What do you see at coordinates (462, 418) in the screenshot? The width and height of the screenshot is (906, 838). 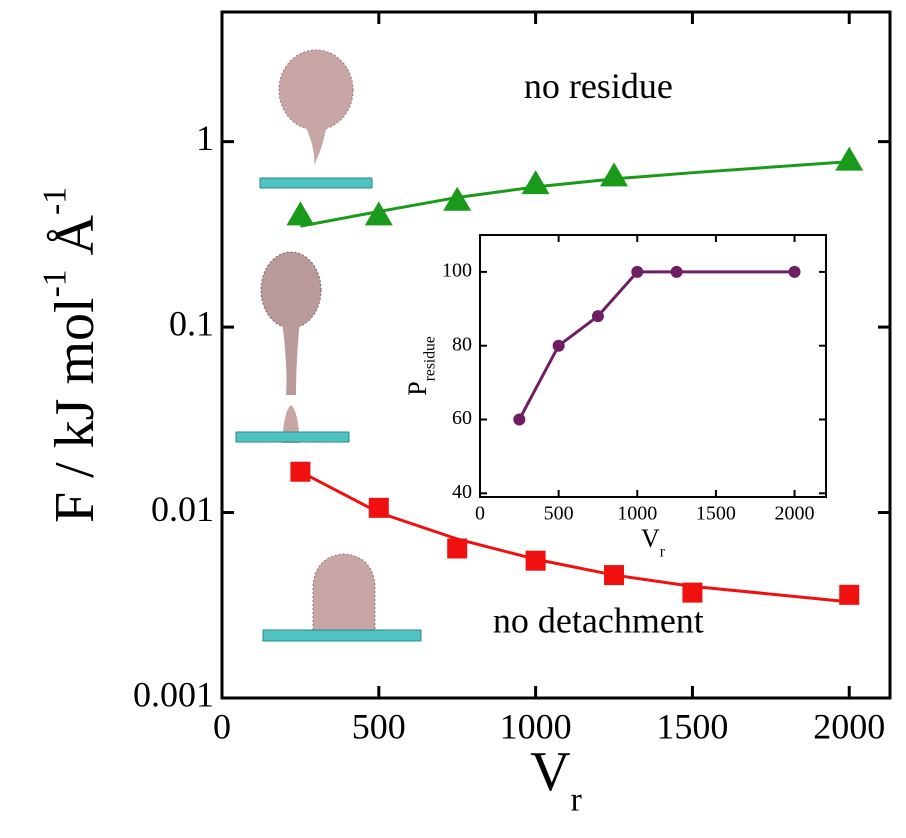 I see `y-tick-label: 60` at bounding box center [462, 418].